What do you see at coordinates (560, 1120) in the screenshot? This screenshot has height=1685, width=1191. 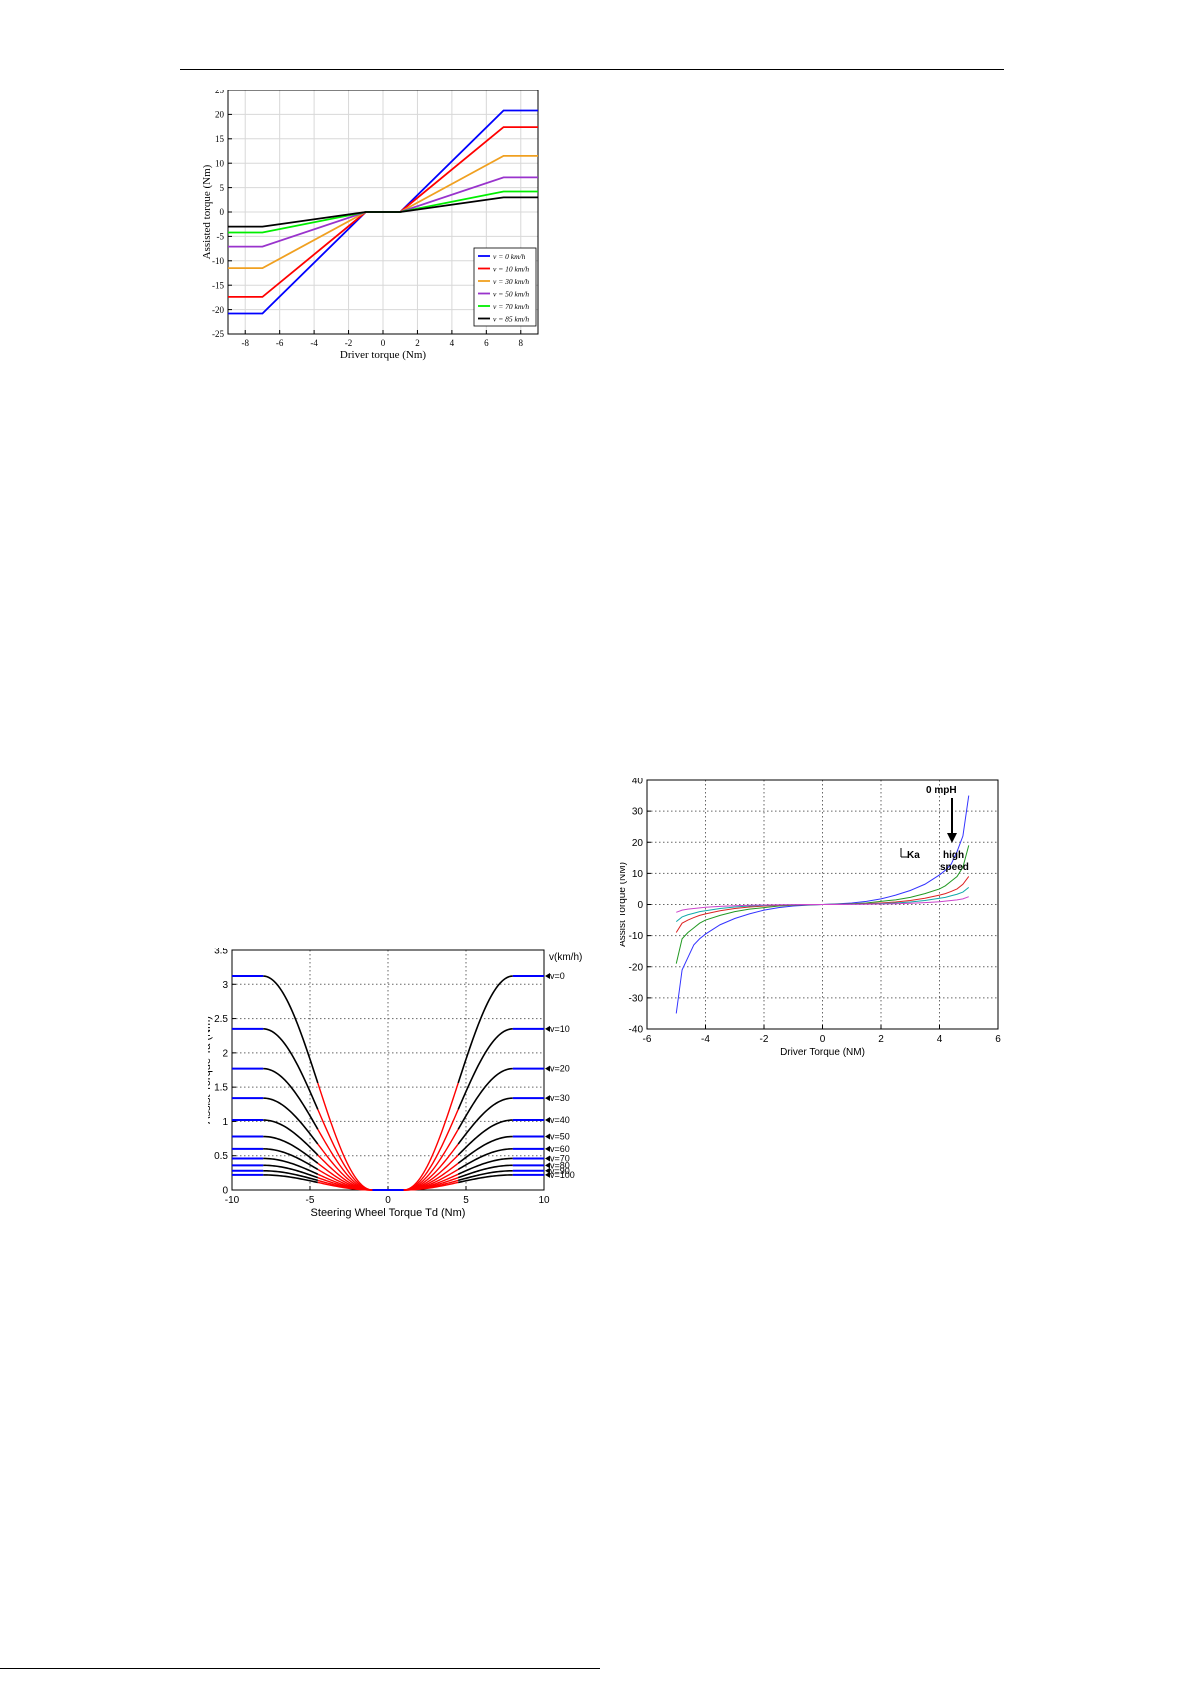 I see `series-label: v=40` at bounding box center [560, 1120].